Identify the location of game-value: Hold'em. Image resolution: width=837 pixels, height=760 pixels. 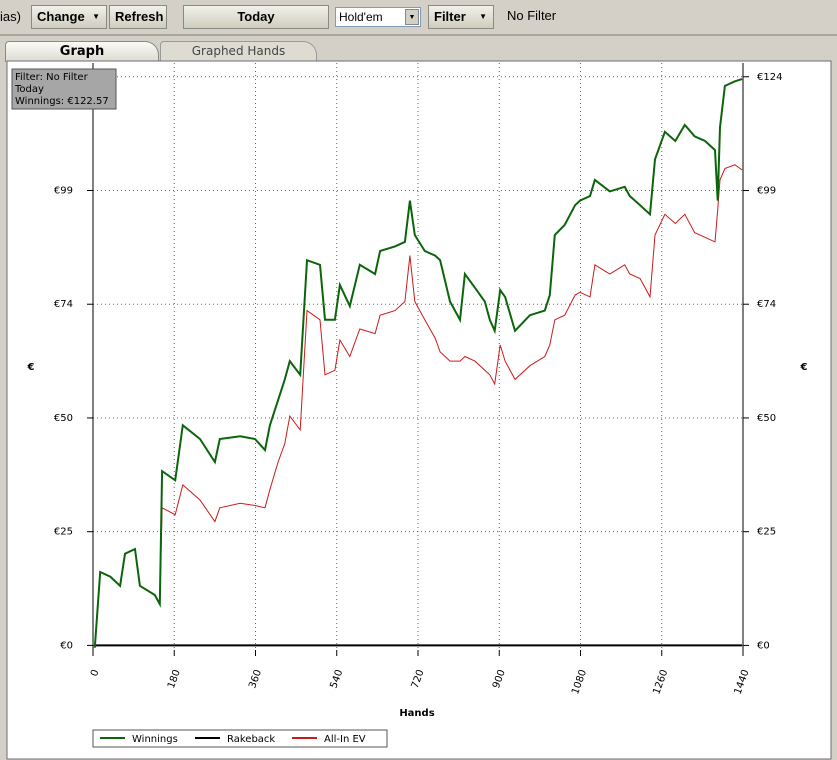
(361, 17).